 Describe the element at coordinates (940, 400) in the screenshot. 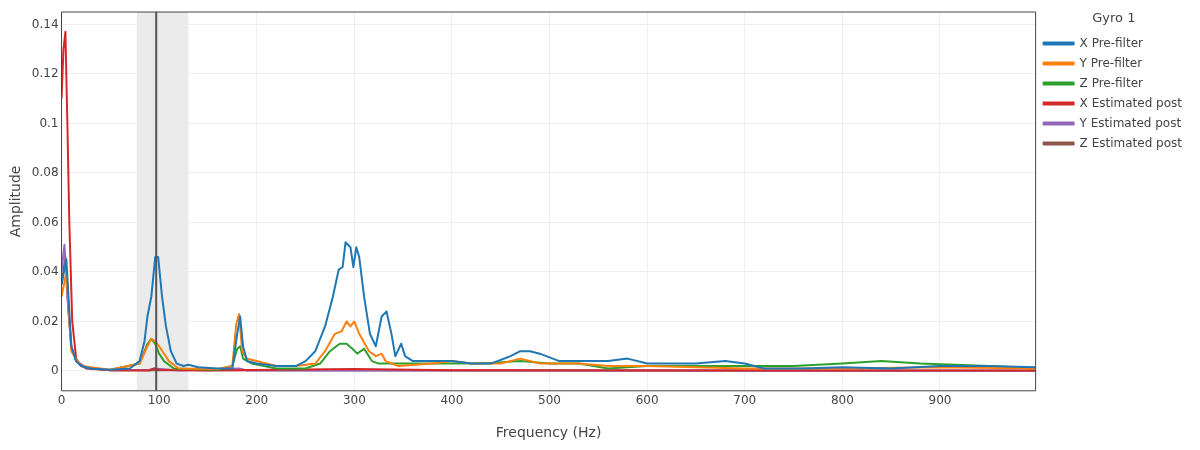

I see `x-tick-label: 900` at that location.